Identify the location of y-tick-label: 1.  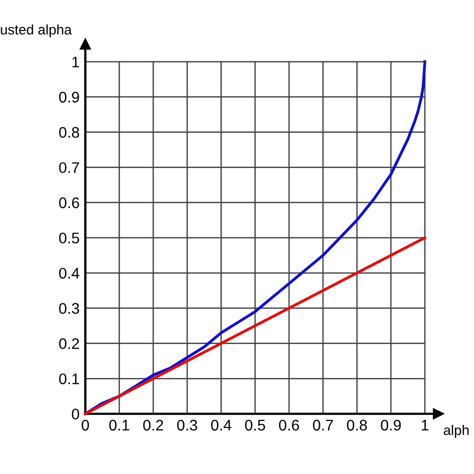
(76, 62).